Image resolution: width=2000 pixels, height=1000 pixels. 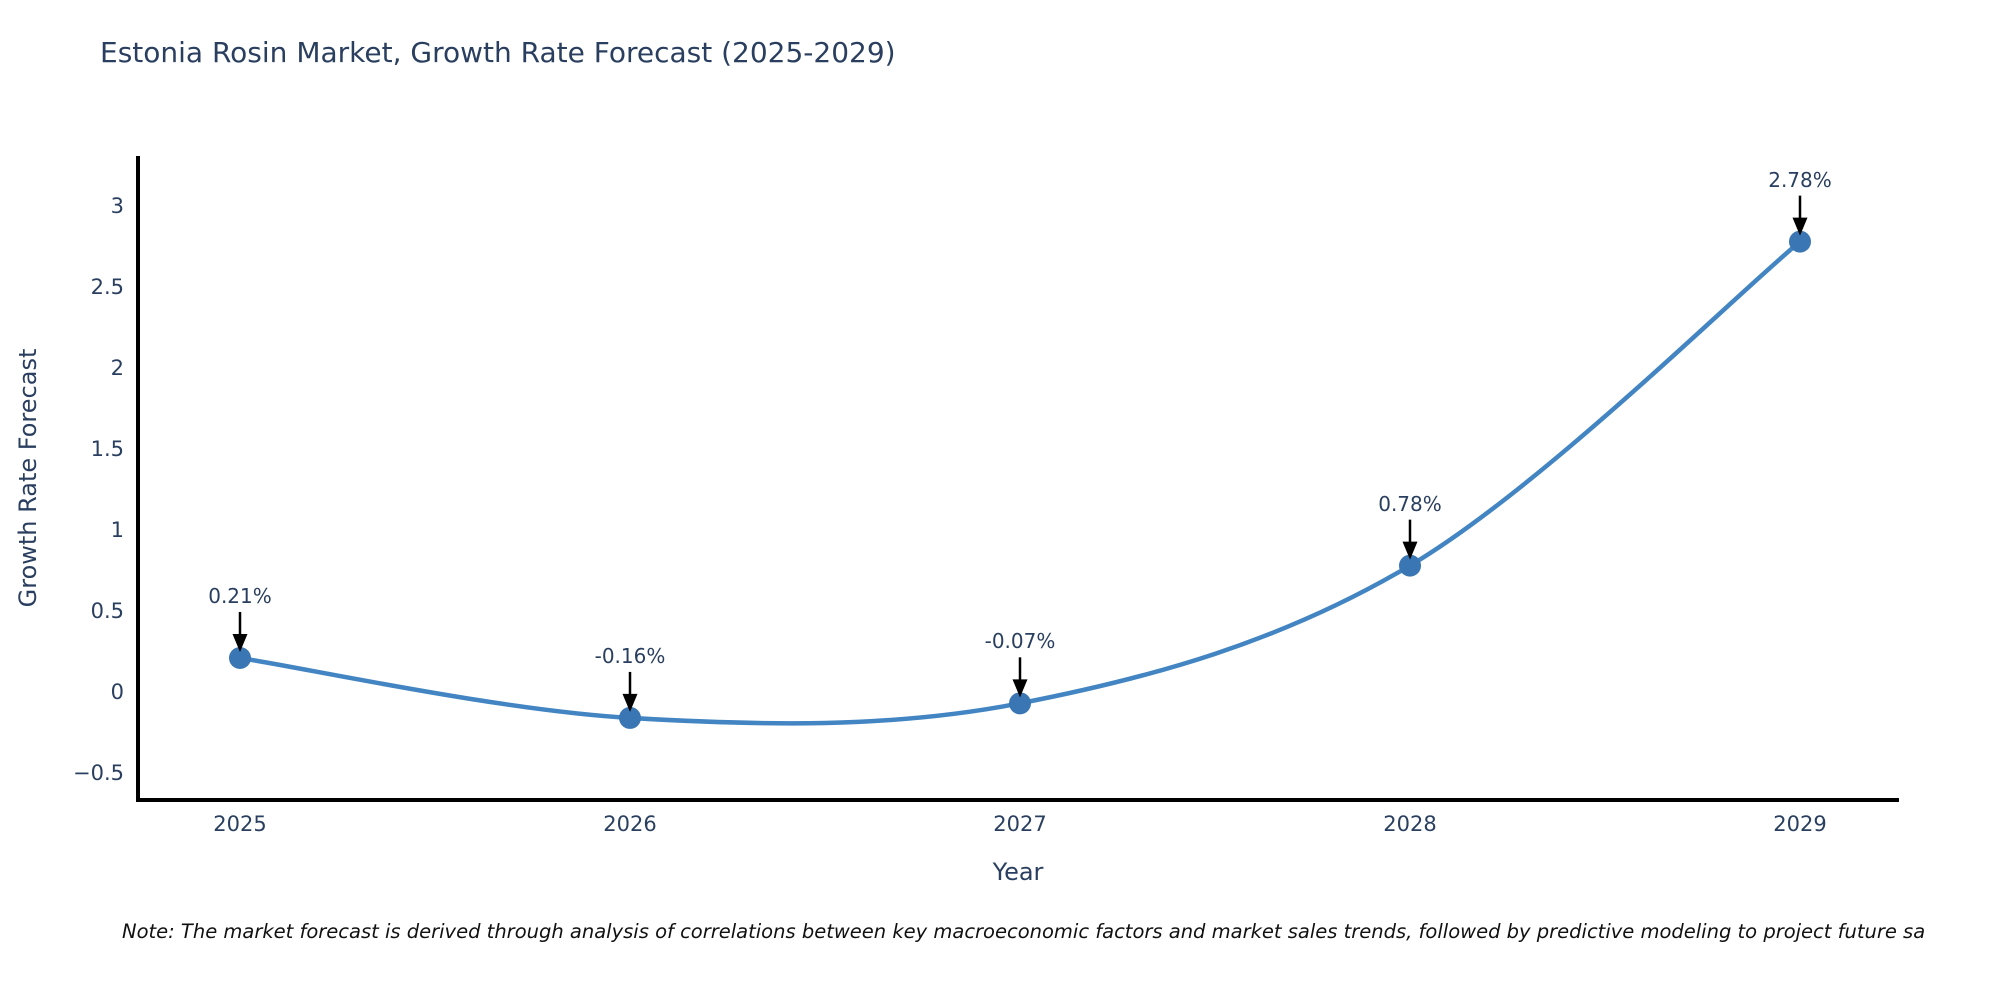 I want to click on y-tick-label: 3, so click(x=117, y=206).